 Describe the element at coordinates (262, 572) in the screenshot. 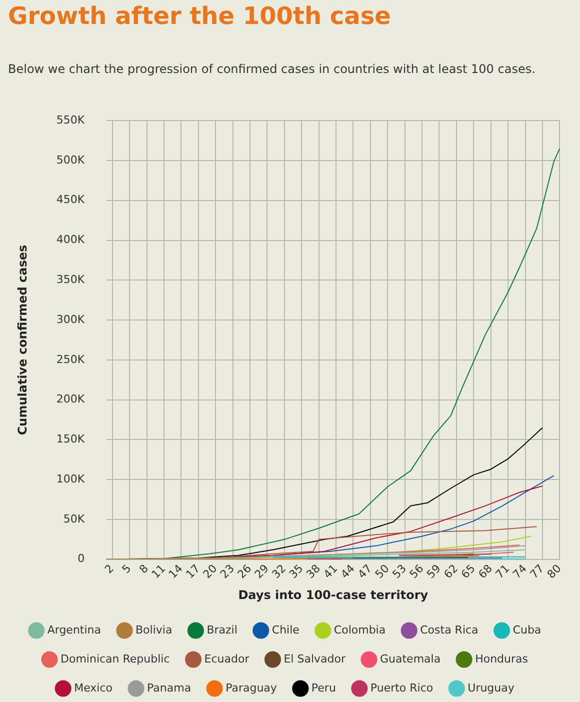

I see `x-tick-label: 29` at that location.